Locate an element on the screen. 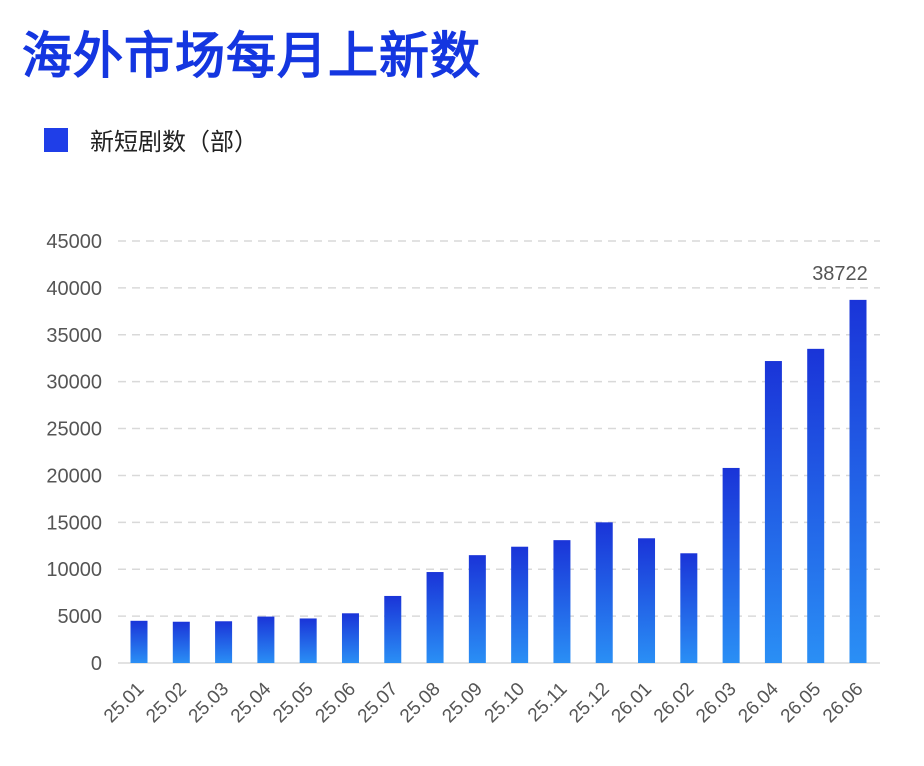  bar-26.01 is located at coordinates (647, 600).